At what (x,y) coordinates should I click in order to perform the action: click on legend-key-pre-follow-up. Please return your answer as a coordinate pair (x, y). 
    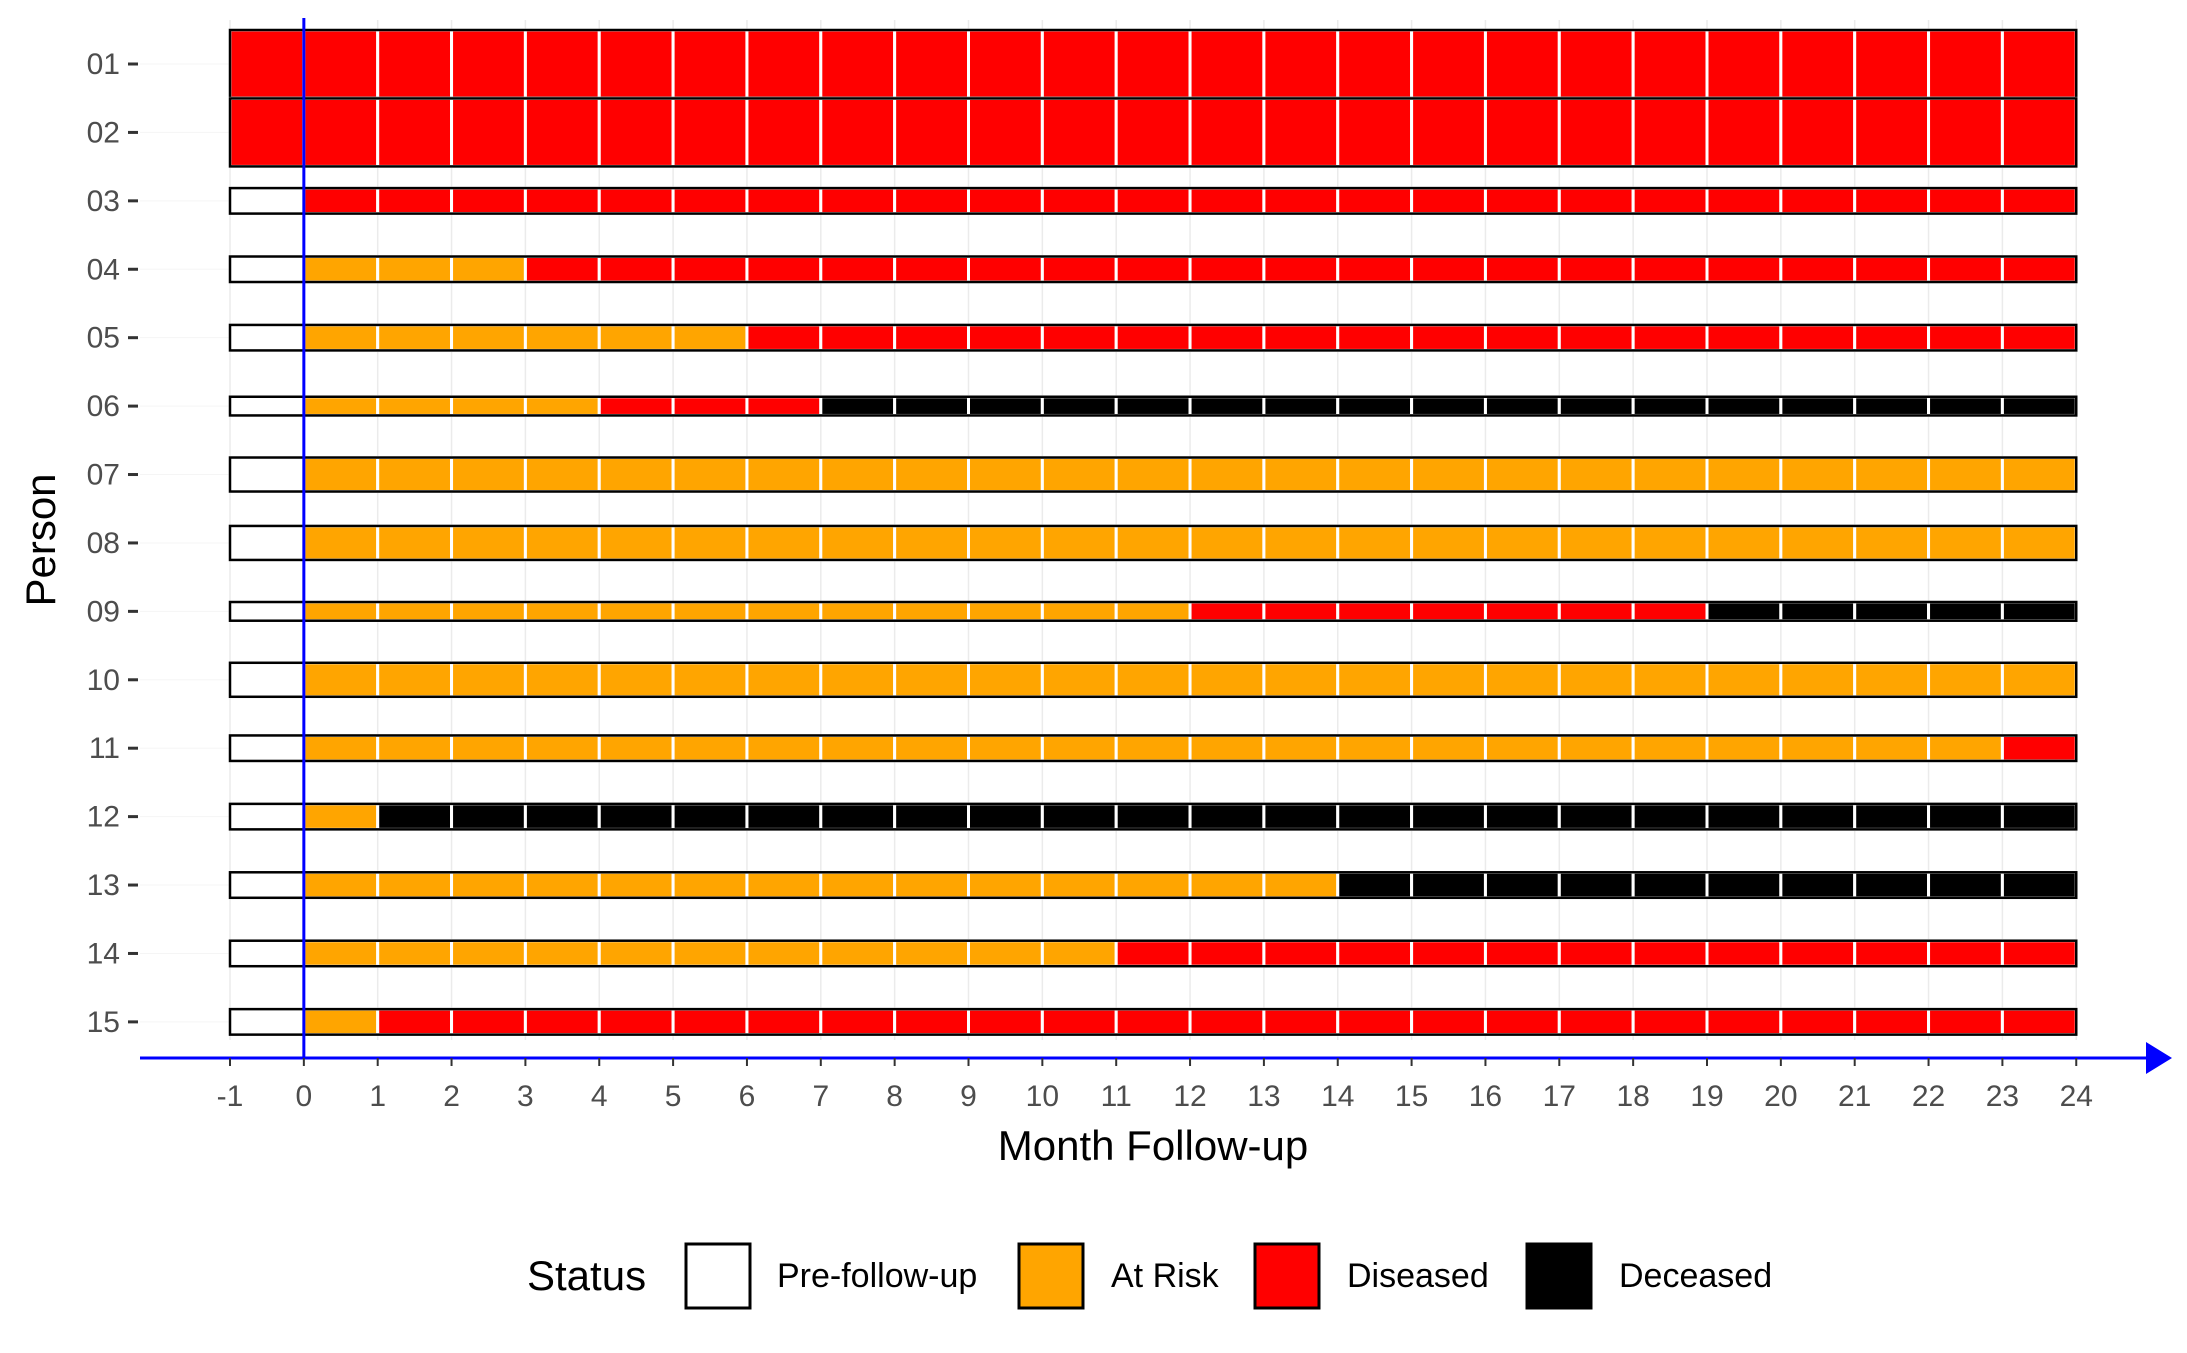
    Looking at the image, I should click on (718, 1276).